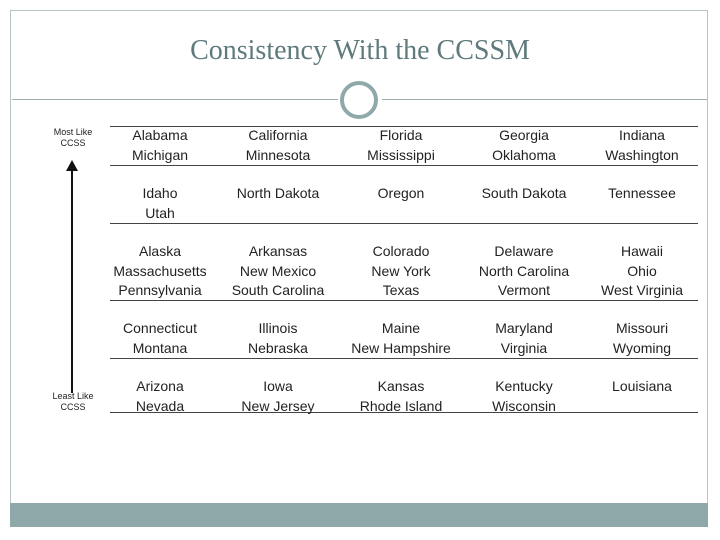 The height and width of the screenshot is (540, 720). I want to click on state-name: Utah, so click(160, 212).